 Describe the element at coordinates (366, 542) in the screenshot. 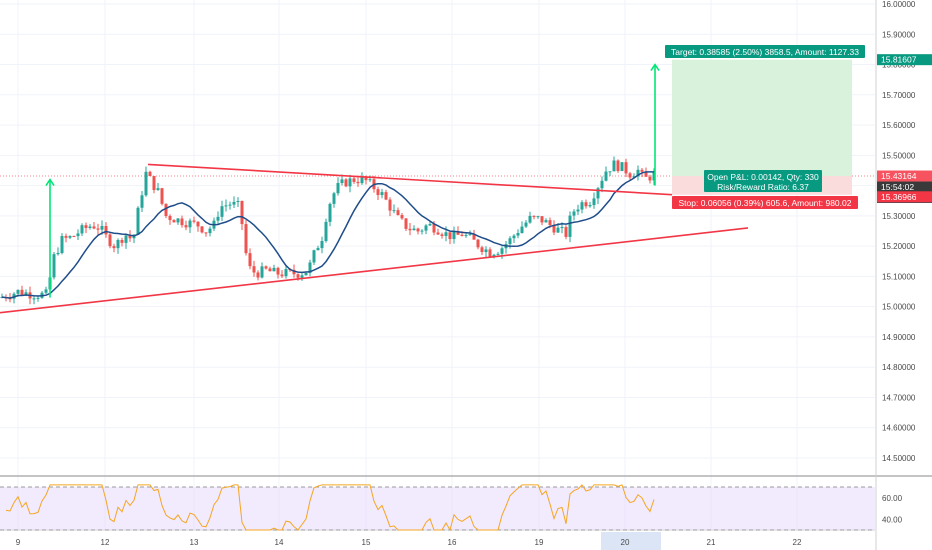

I see `time-tick-label: 15` at that location.